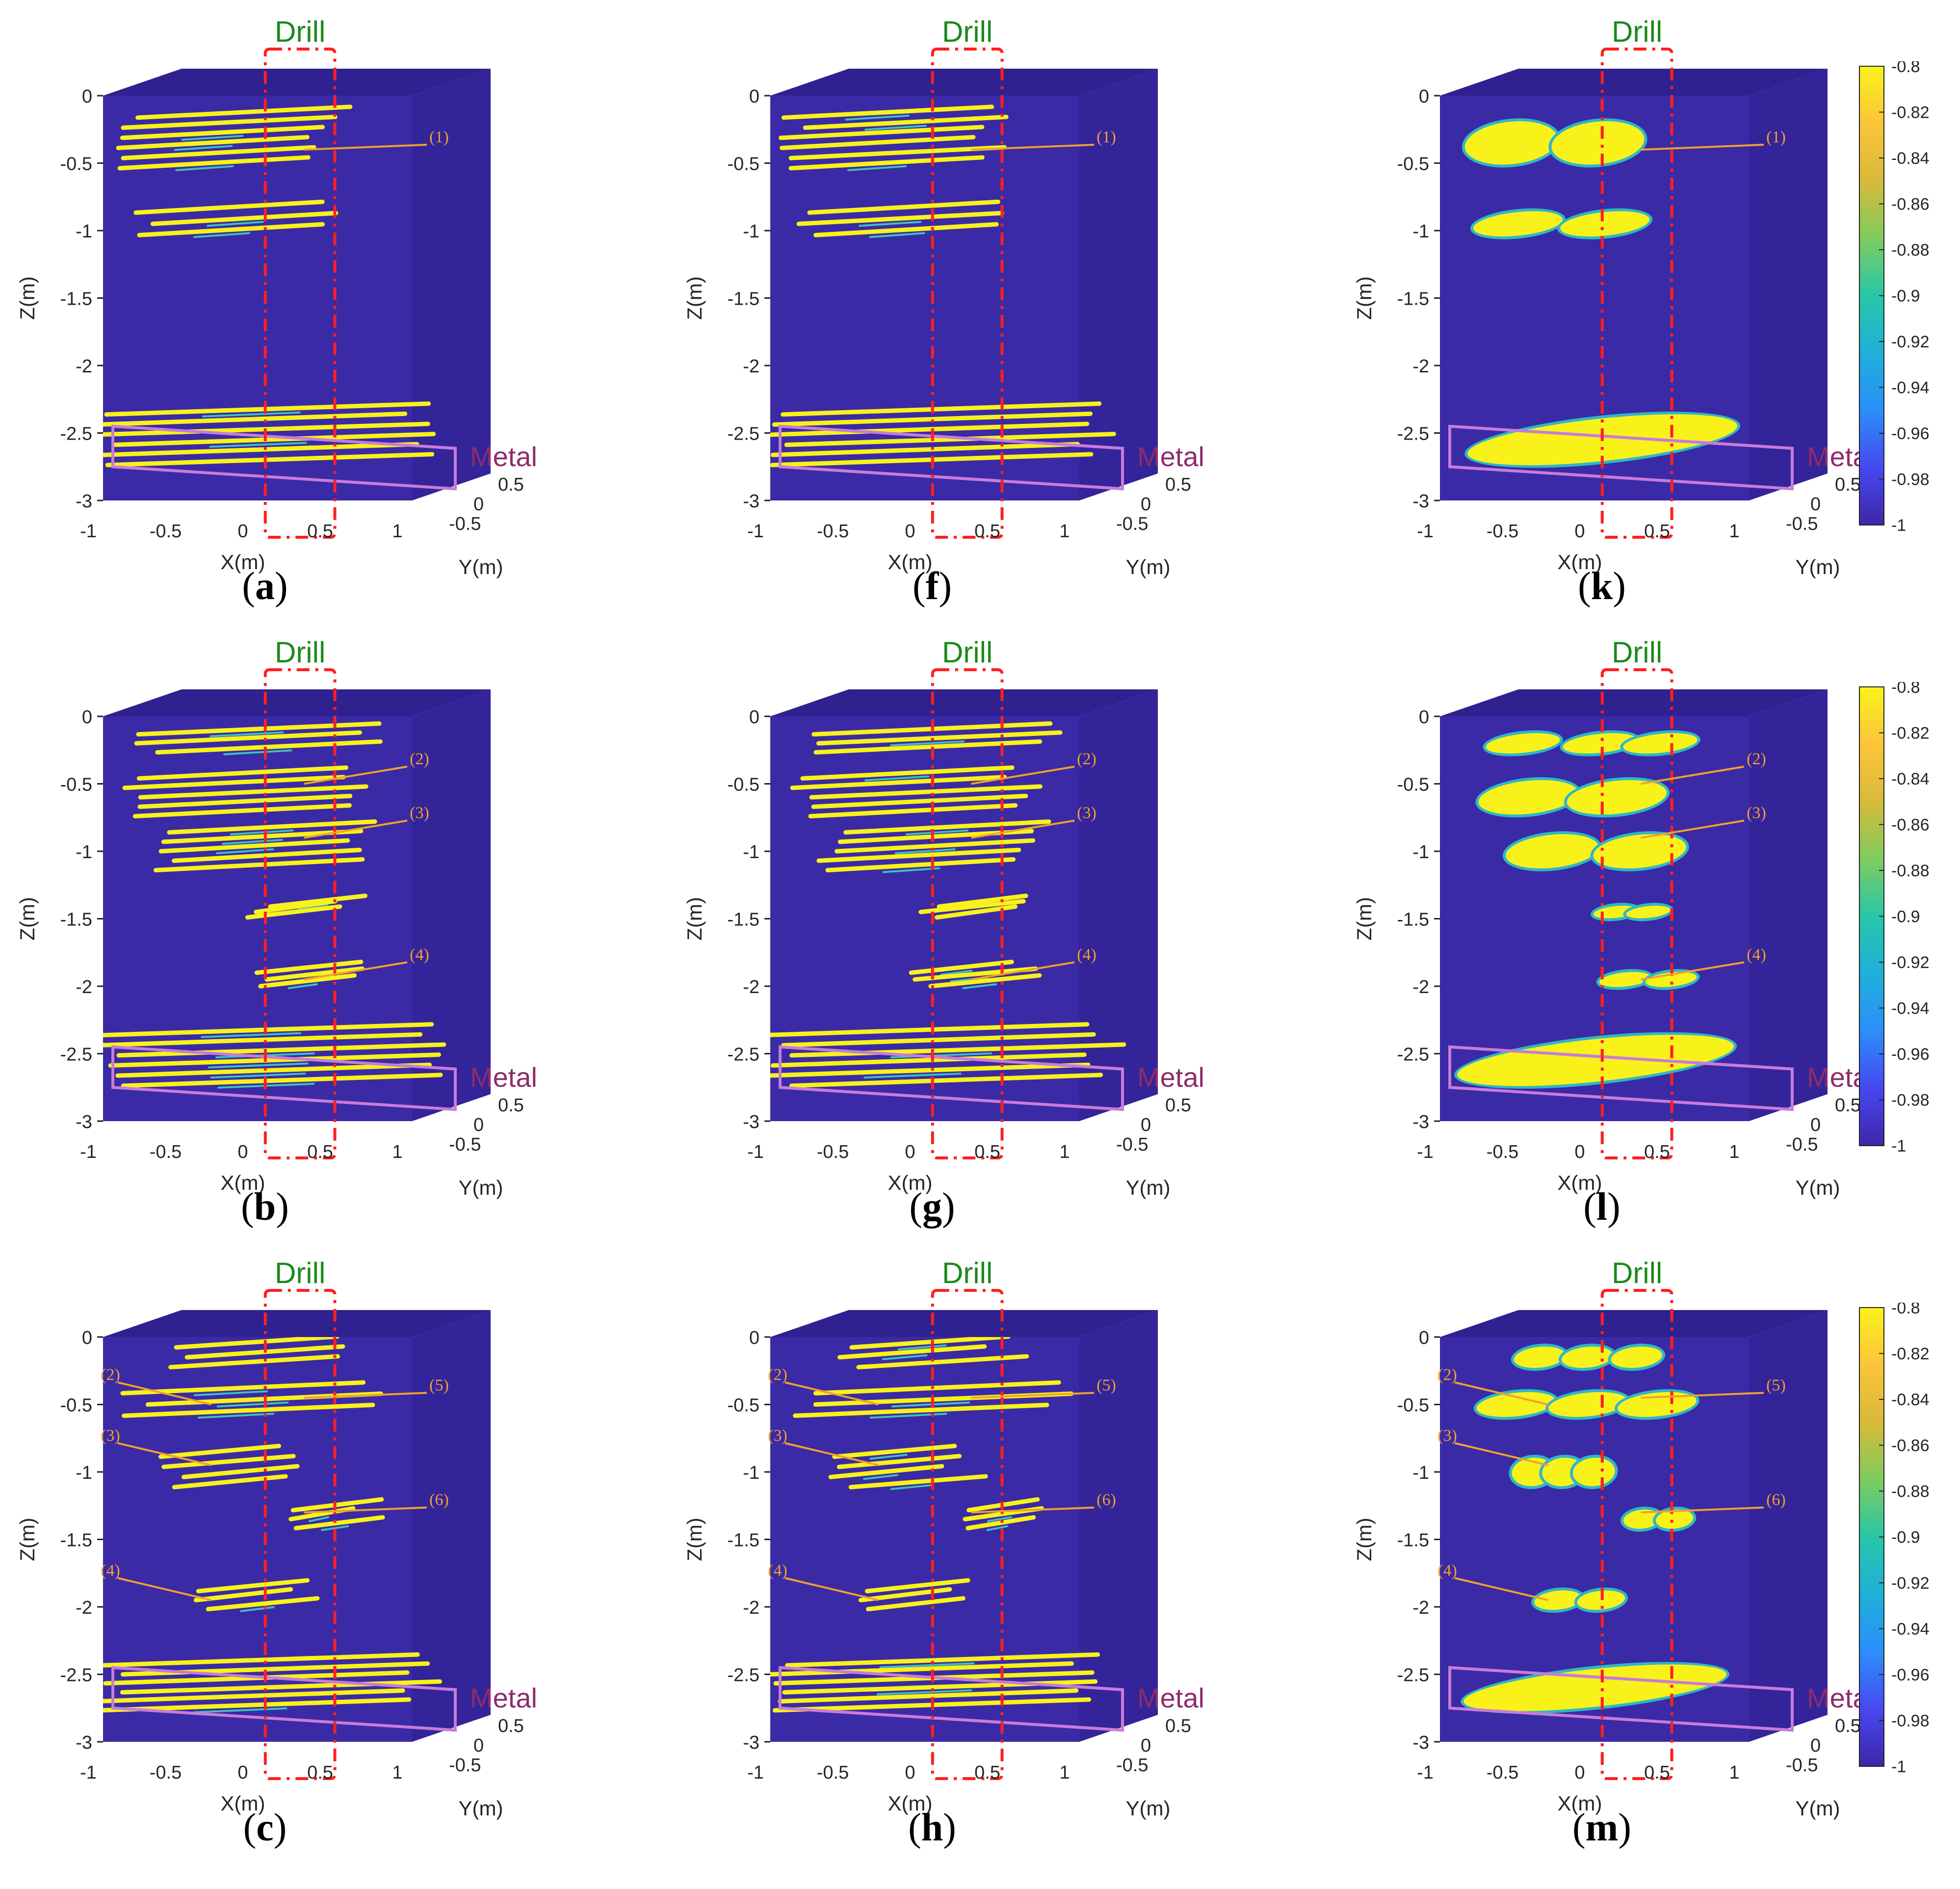  What do you see at coordinates (439, 137) in the screenshot?
I see `annotation-label: (1)` at bounding box center [439, 137].